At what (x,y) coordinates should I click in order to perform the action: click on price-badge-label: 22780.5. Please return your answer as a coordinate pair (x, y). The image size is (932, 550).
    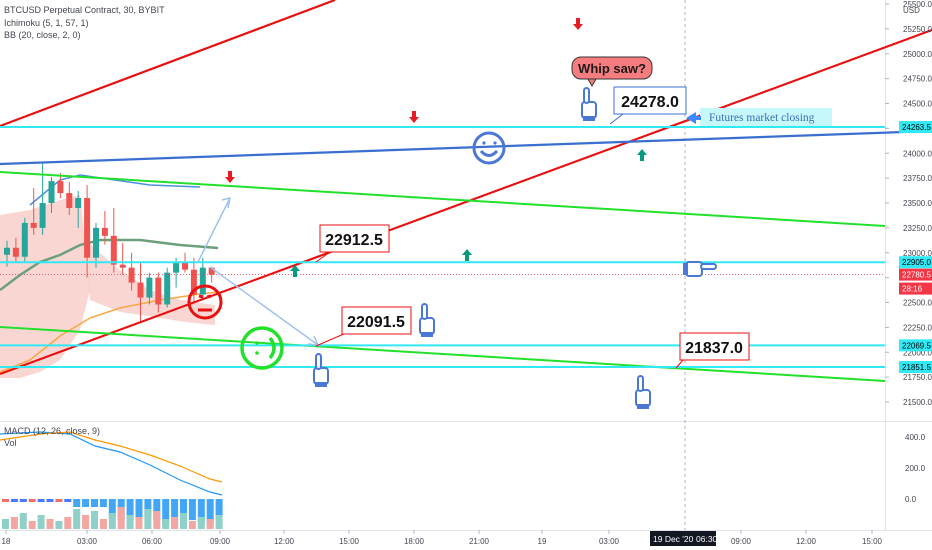
    Looking at the image, I should click on (916, 275).